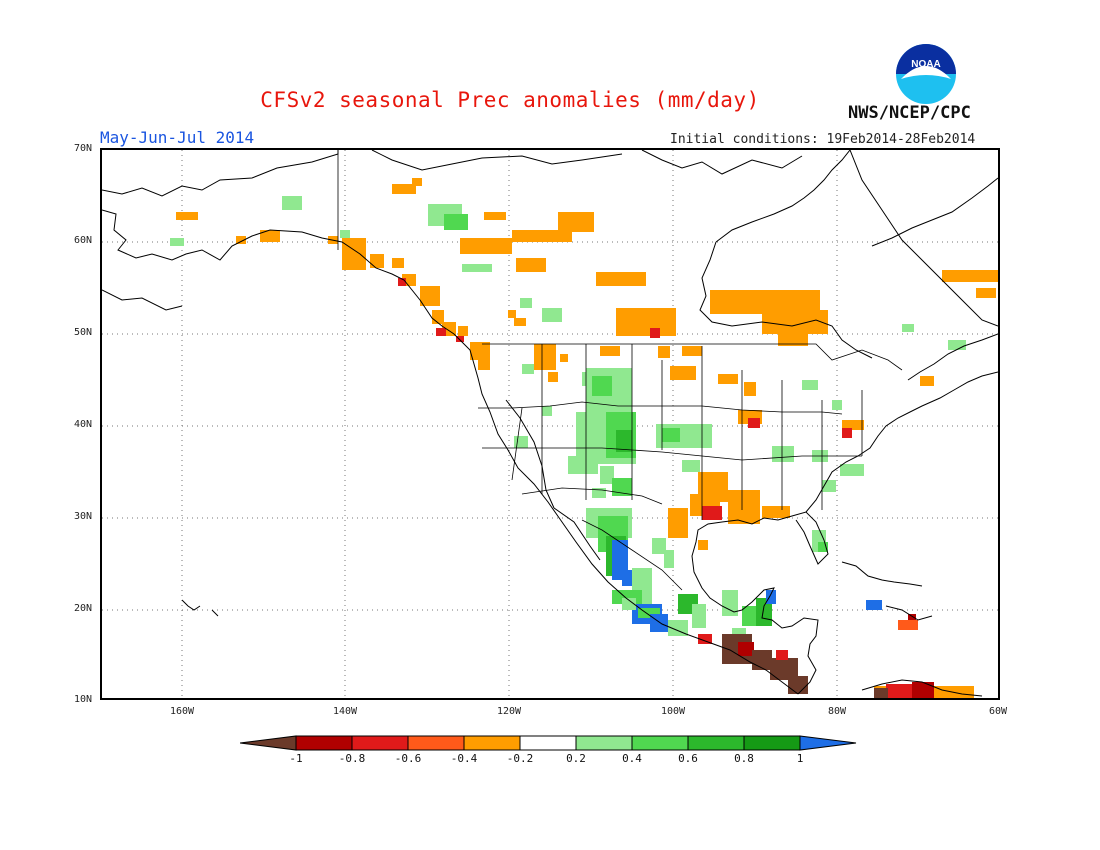 This screenshot has width=1100, height=850. What do you see at coordinates (83, 424) in the screenshot?
I see `lat-label: 40N` at bounding box center [83, 424].